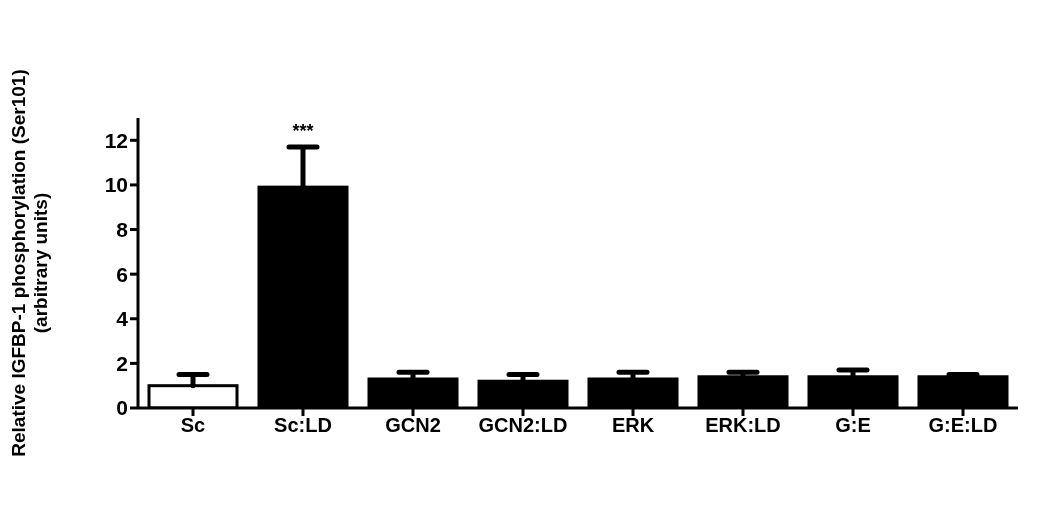 Image resolution: width=1055 pixels, height=527 pixels. I want to click on y-tick-label: 10, so click(116, 185).